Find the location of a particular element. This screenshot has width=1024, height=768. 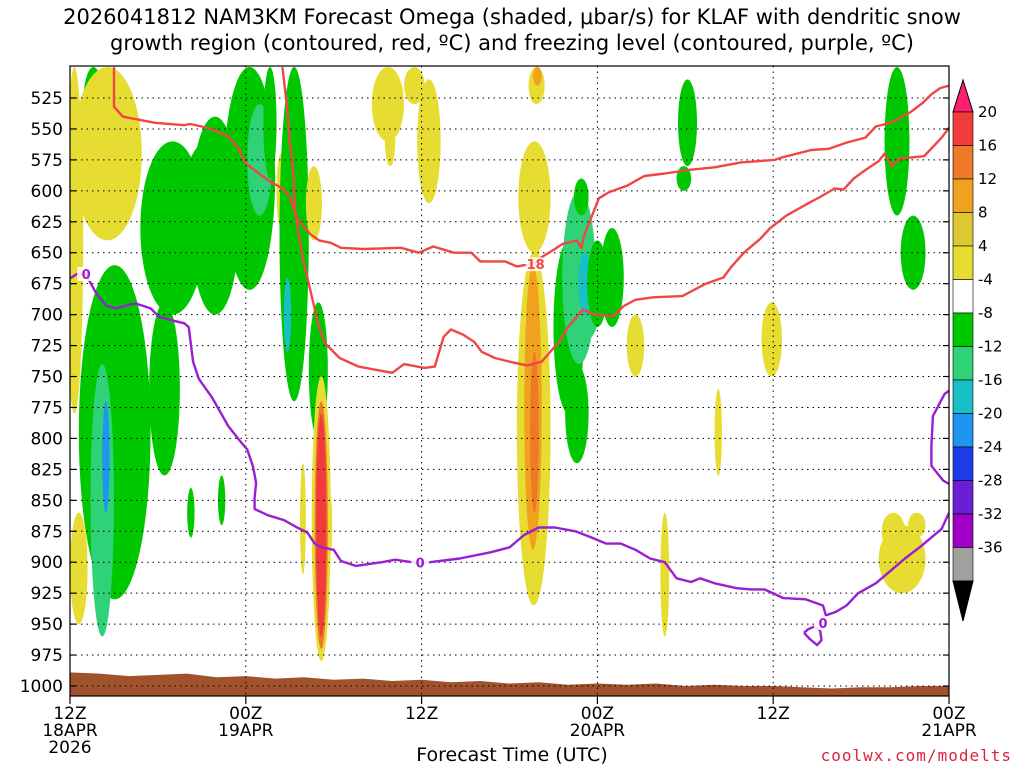

colorbar-label-11: -28 is located at coordinates (990, 481).